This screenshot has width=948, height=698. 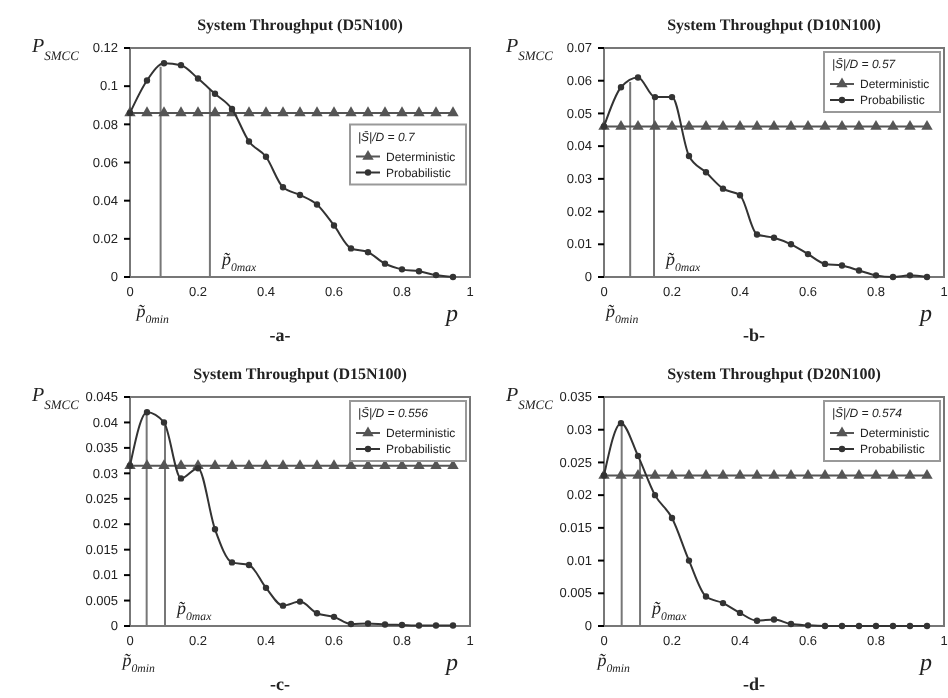 I want to click on chart-title: System Throughput (D15N100), so click(x=300, y=374).